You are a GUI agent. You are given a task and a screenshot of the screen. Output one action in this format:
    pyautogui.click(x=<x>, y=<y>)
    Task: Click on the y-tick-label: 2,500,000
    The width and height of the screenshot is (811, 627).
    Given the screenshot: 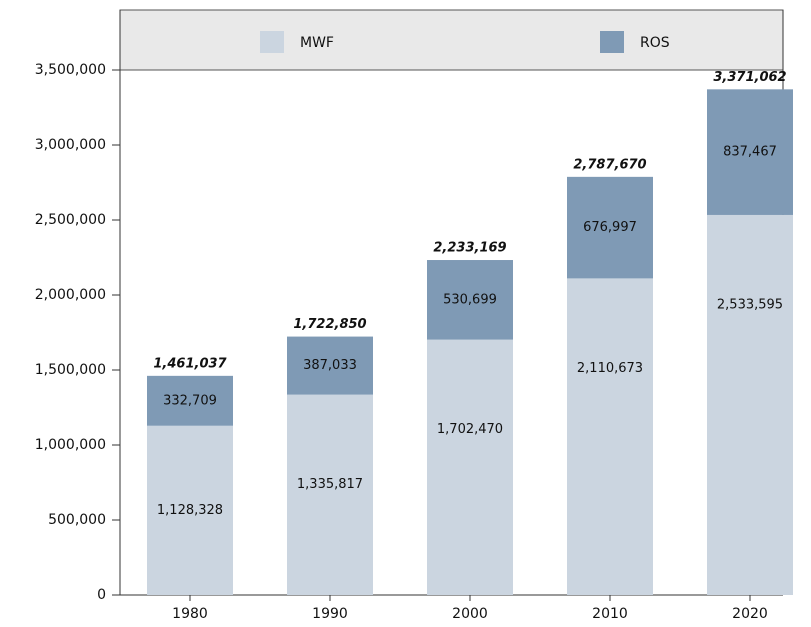 What is the action you would take?
    pyautogui.click(x=70, y=220)
    